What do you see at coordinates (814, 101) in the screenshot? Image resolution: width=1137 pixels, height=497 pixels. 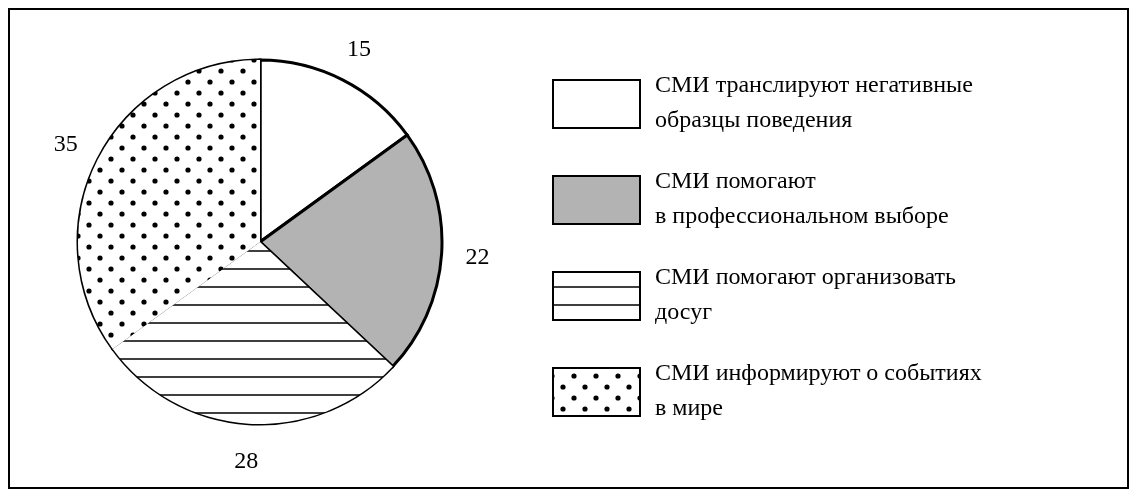 I see `legend-label: СМИ транслируют негативные образцы поведения` at bounding box center [814, 101].